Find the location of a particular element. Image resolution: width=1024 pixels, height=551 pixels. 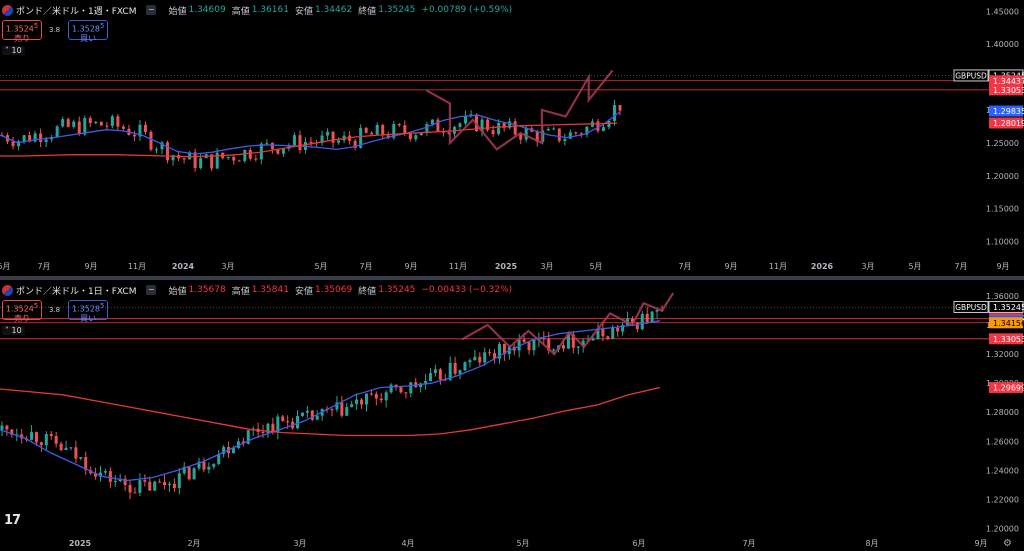

pane-divider is located at coordinates (512, 278).